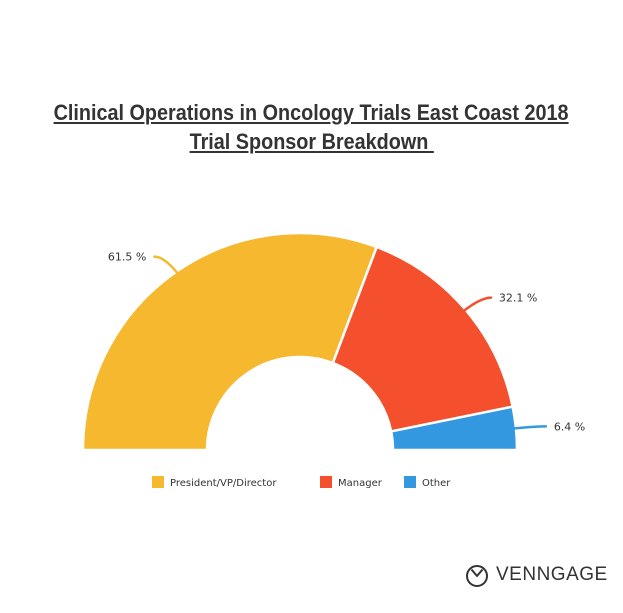 The width and height of the screenshot is (623, 613). I want to click on value-label-manager: 32.1 %, so click(518, 298).